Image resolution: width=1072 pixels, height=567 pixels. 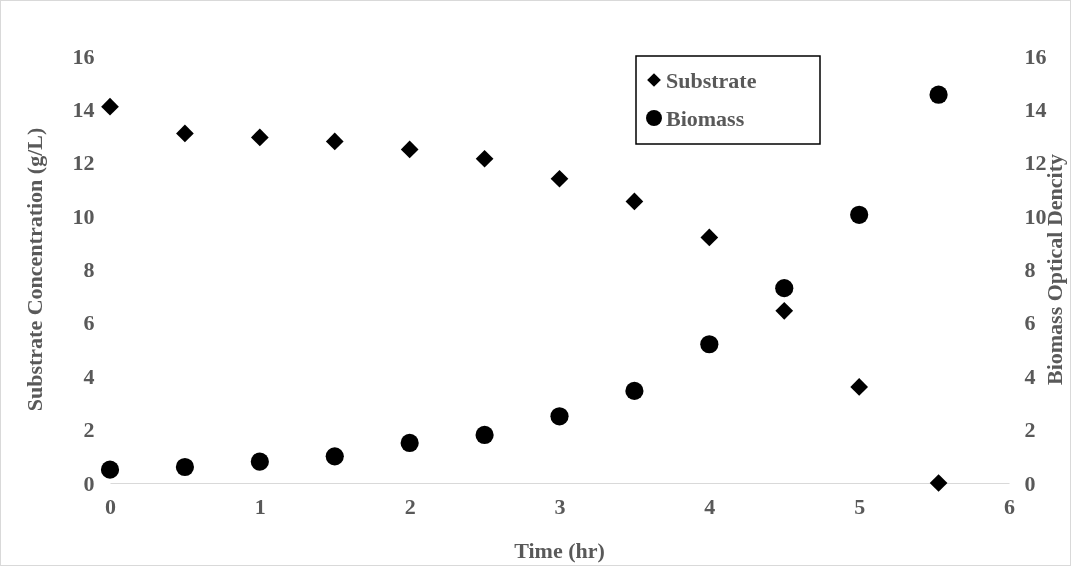 I want to click on y-tick-label: 0, so click(x=89, y=483).